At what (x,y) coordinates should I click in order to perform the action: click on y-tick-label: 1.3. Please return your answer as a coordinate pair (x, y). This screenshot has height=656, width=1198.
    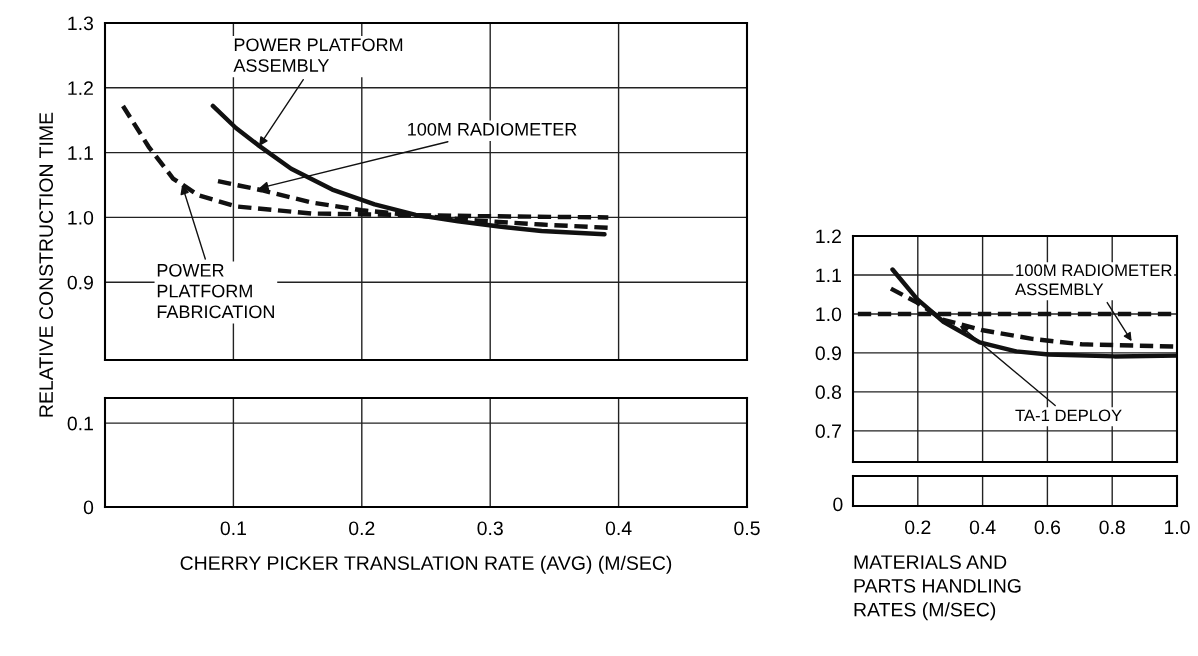
    Looking at the image, I should click on (81, 23).